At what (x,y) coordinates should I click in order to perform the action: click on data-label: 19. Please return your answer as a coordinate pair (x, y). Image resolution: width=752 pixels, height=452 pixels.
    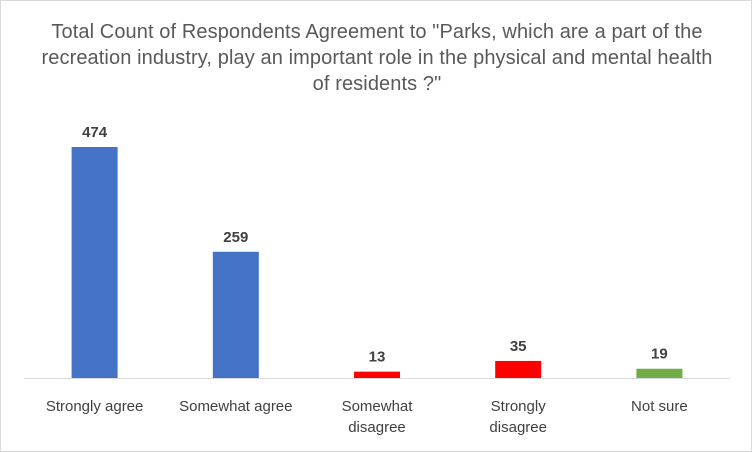
    Looking at the image, I should click on (659, 354).